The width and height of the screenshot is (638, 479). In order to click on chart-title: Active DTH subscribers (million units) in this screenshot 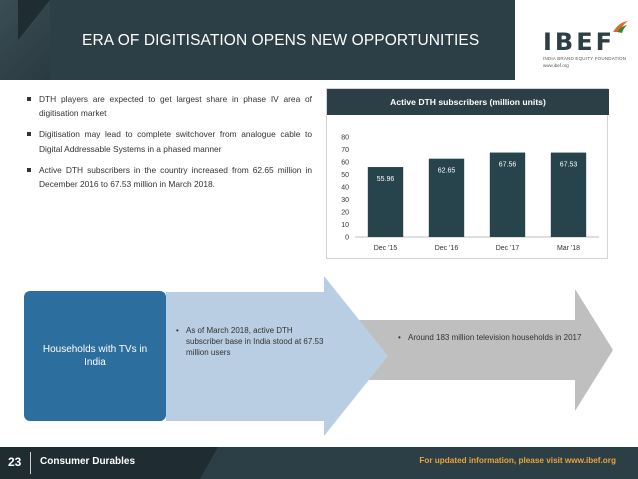, I will do `click(468, 102)`.